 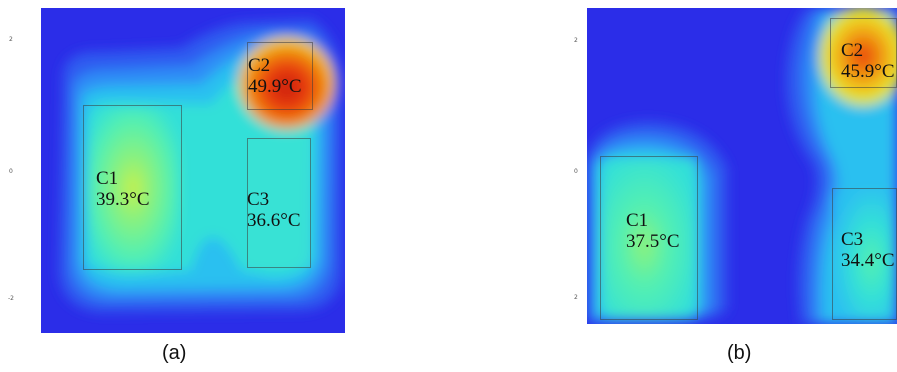 I want to click on panel-b-ytick-top: 2, so click(x=576, y=40).